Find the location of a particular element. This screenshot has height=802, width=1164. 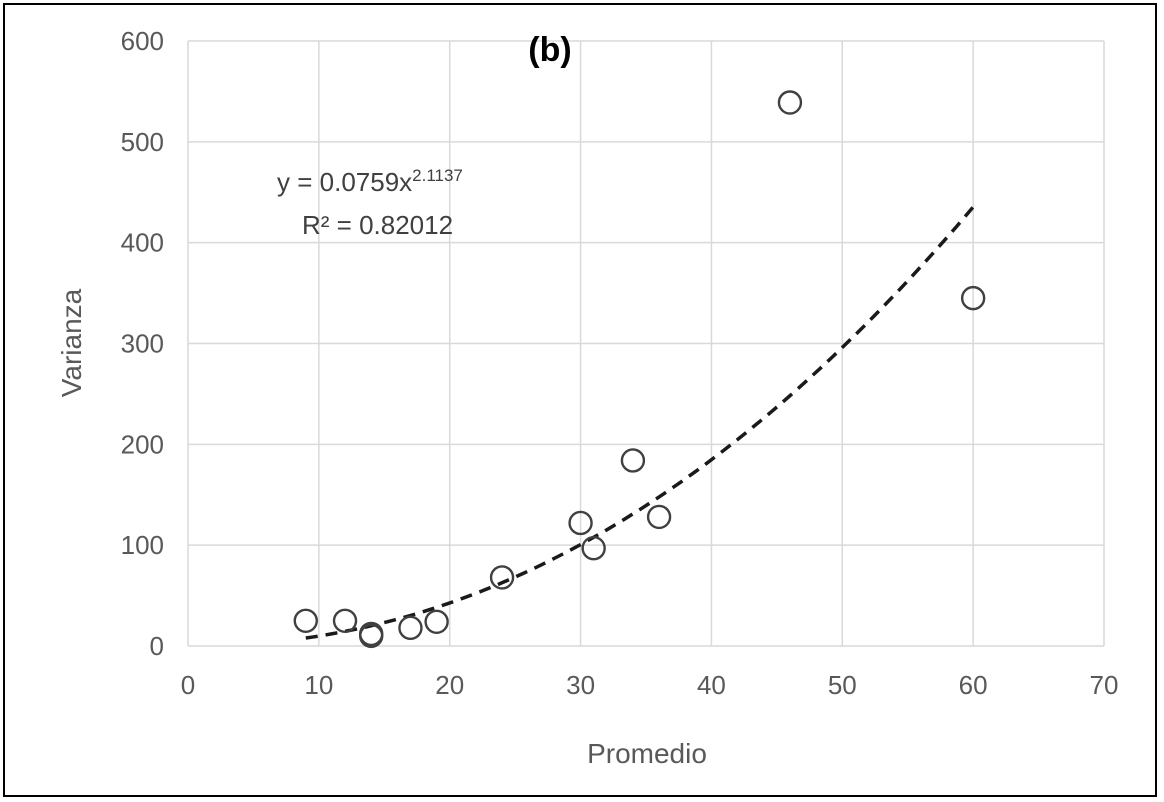

x-tick-label: 60 is located at coordinates (973, 685).